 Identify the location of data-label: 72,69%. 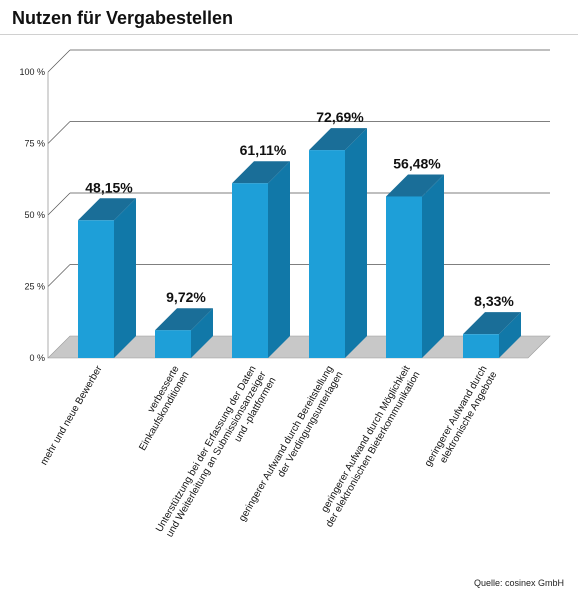
(340, 117).